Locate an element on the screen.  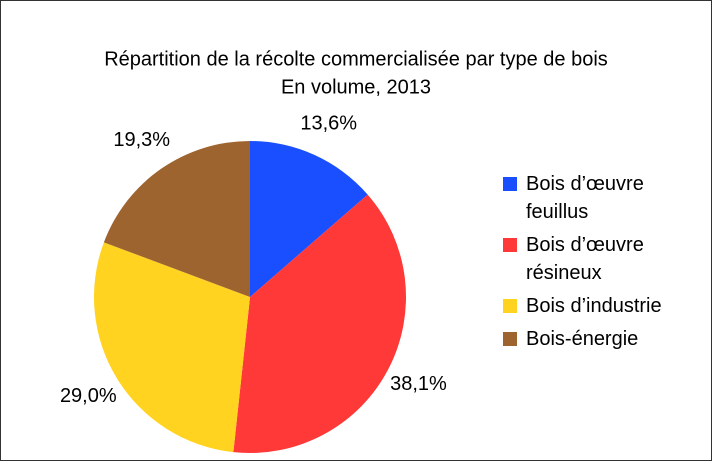
legend-item: Bois-énergie is located at coordinates (602, 339).